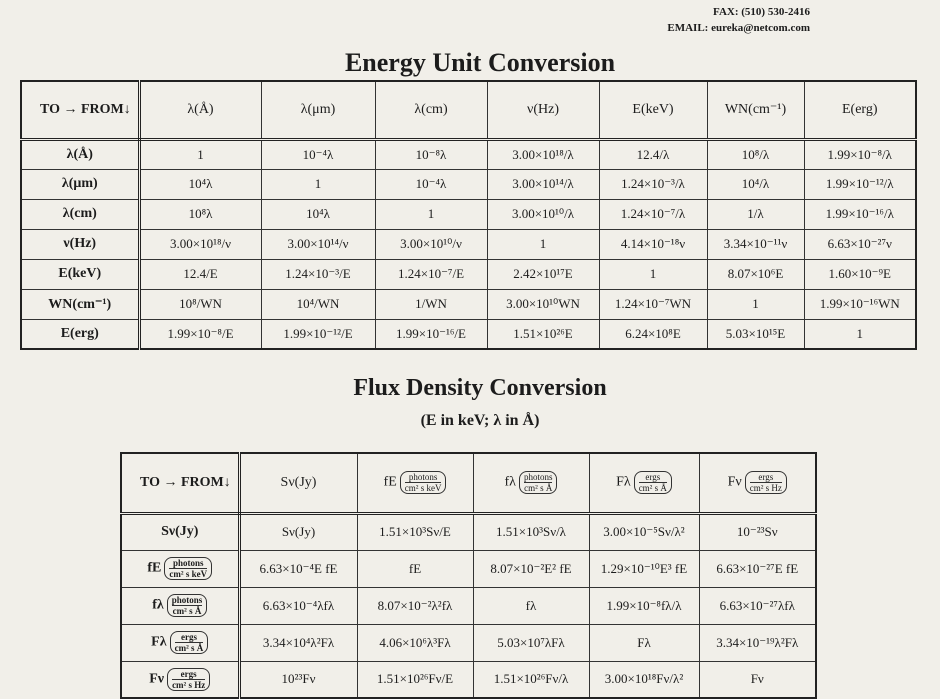 The image size is (940, 699). I want to click on row-header: λ(μm), so click(80, 184).